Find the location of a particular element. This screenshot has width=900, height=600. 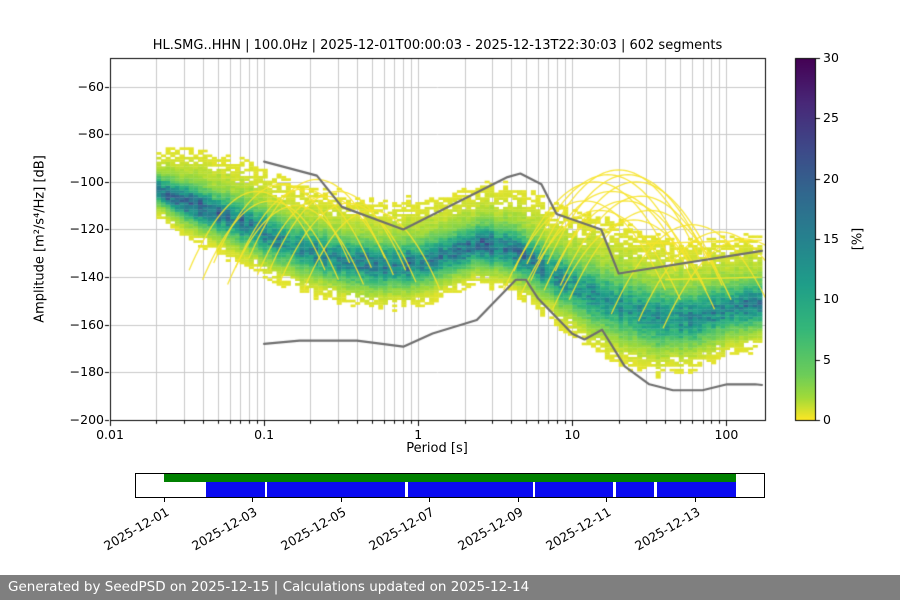

y-tick-label: −120 is located at coordinates (86, 229).